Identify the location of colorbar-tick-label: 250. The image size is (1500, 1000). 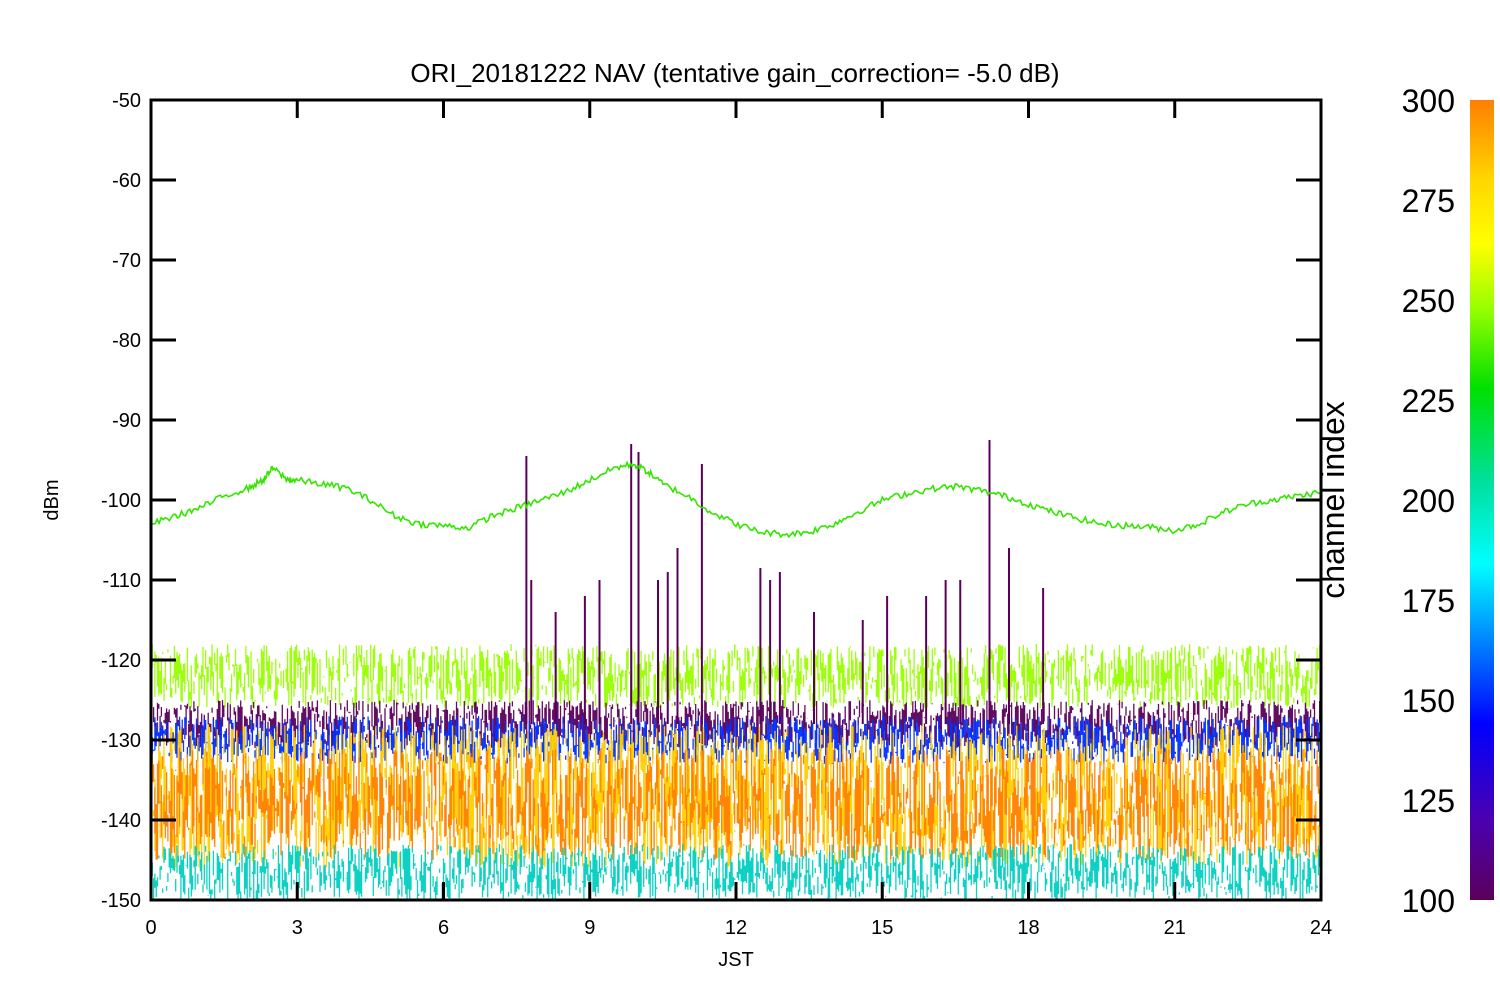
(1428, 301).